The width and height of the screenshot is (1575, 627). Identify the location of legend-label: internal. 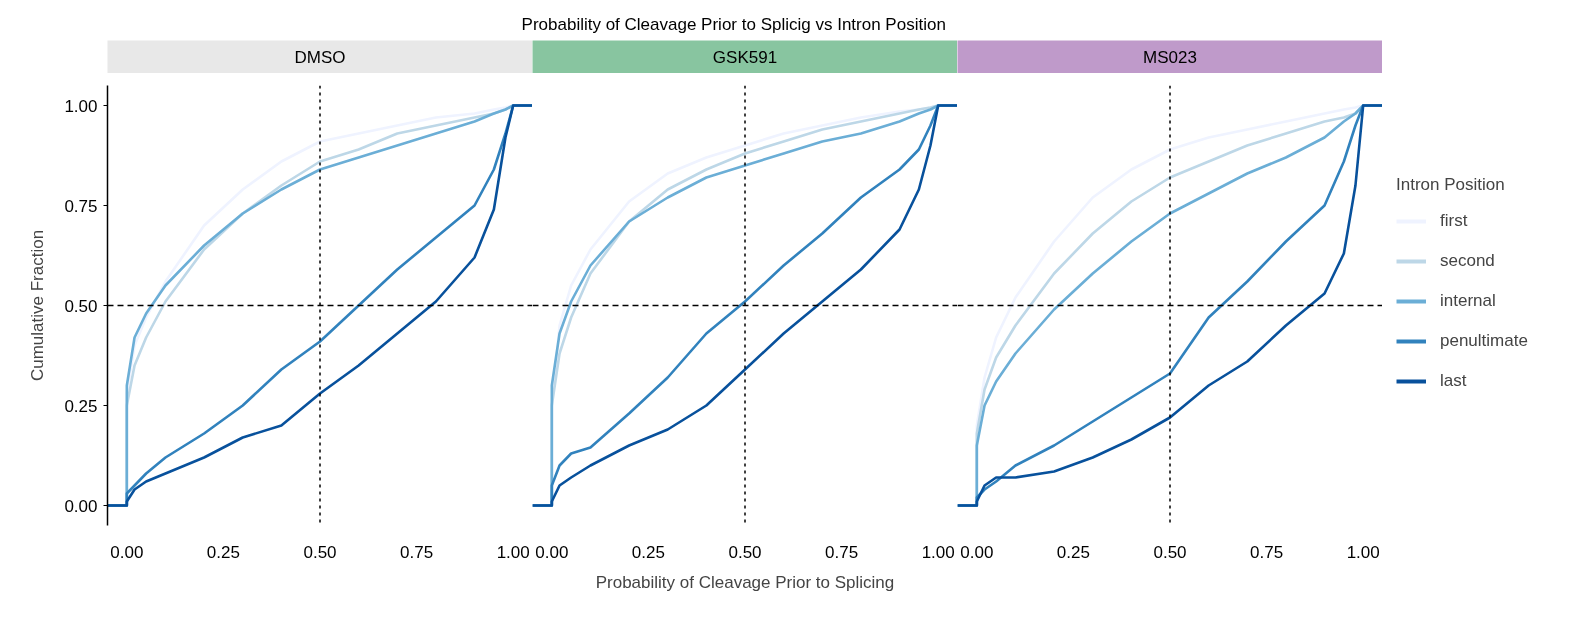
(1468, 300).